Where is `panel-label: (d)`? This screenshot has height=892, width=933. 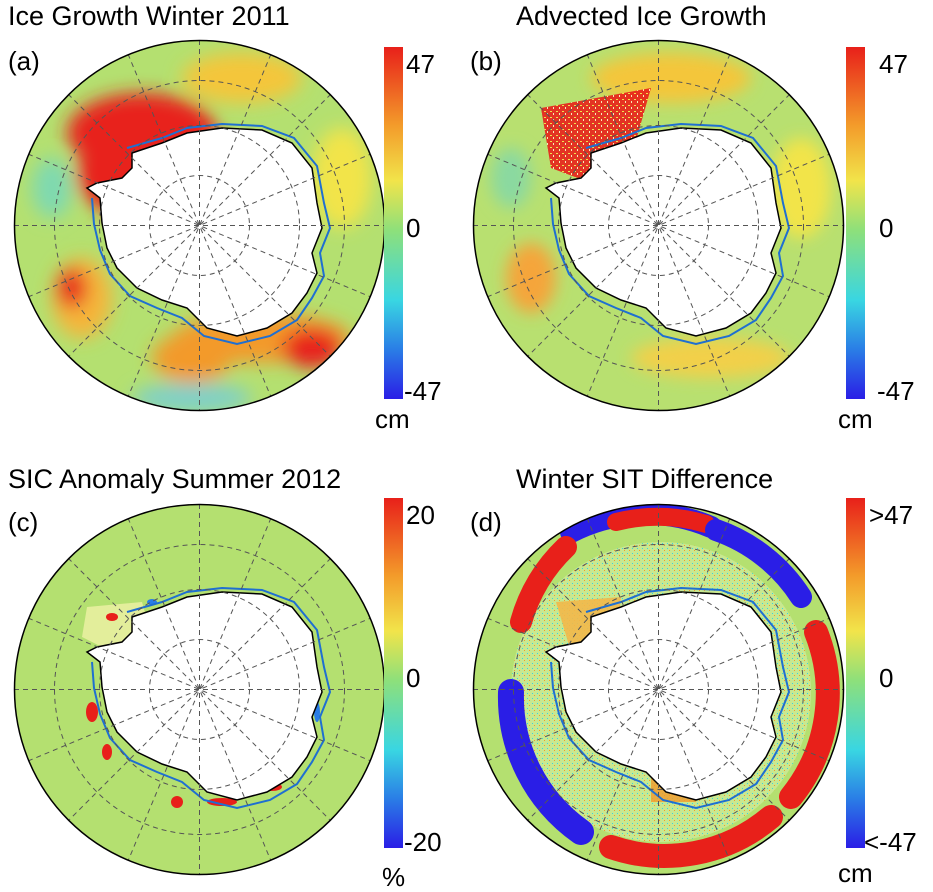 panel-label: (d) is located at coordinates (486, 522).